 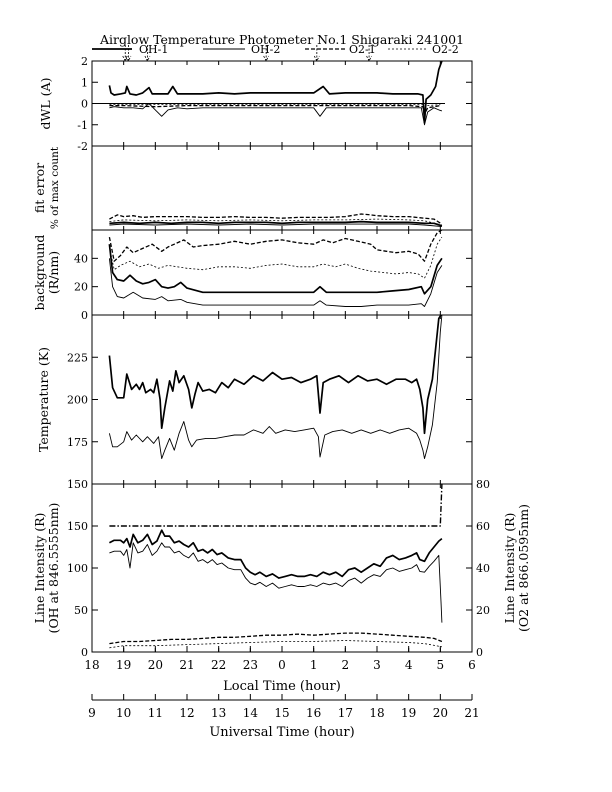 I want to click on xtick-label-ut-3: 12, so click(x=186, y=713).